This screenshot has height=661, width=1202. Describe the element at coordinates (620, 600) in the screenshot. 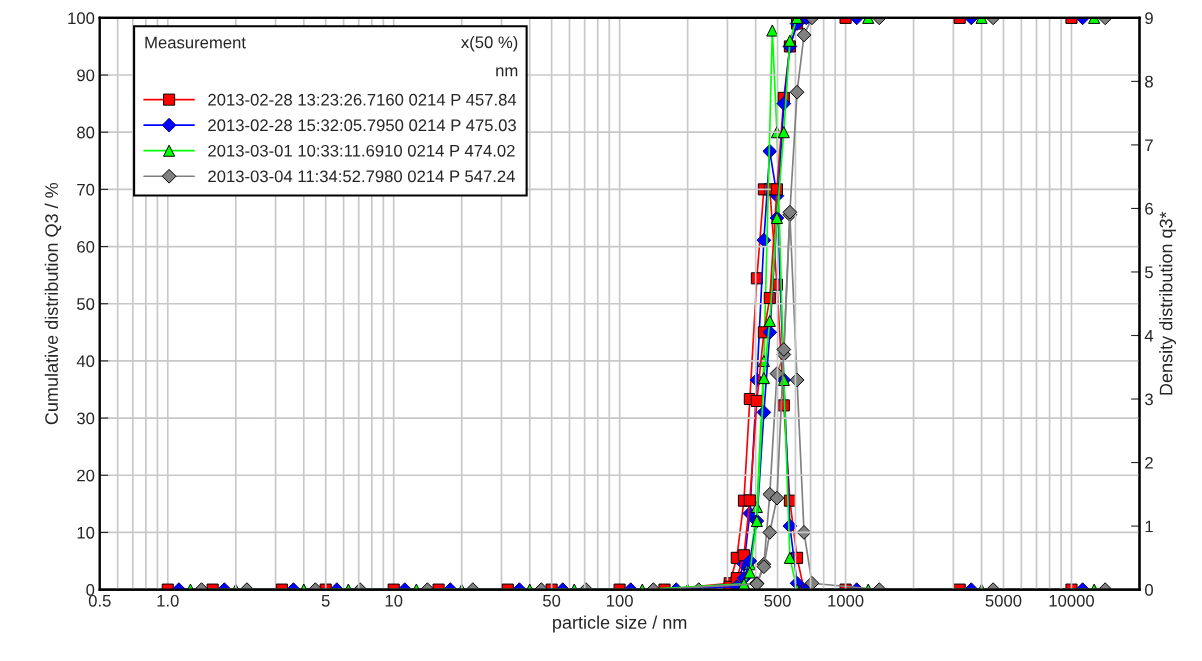

I see `x-tick-label: 100` at that location.